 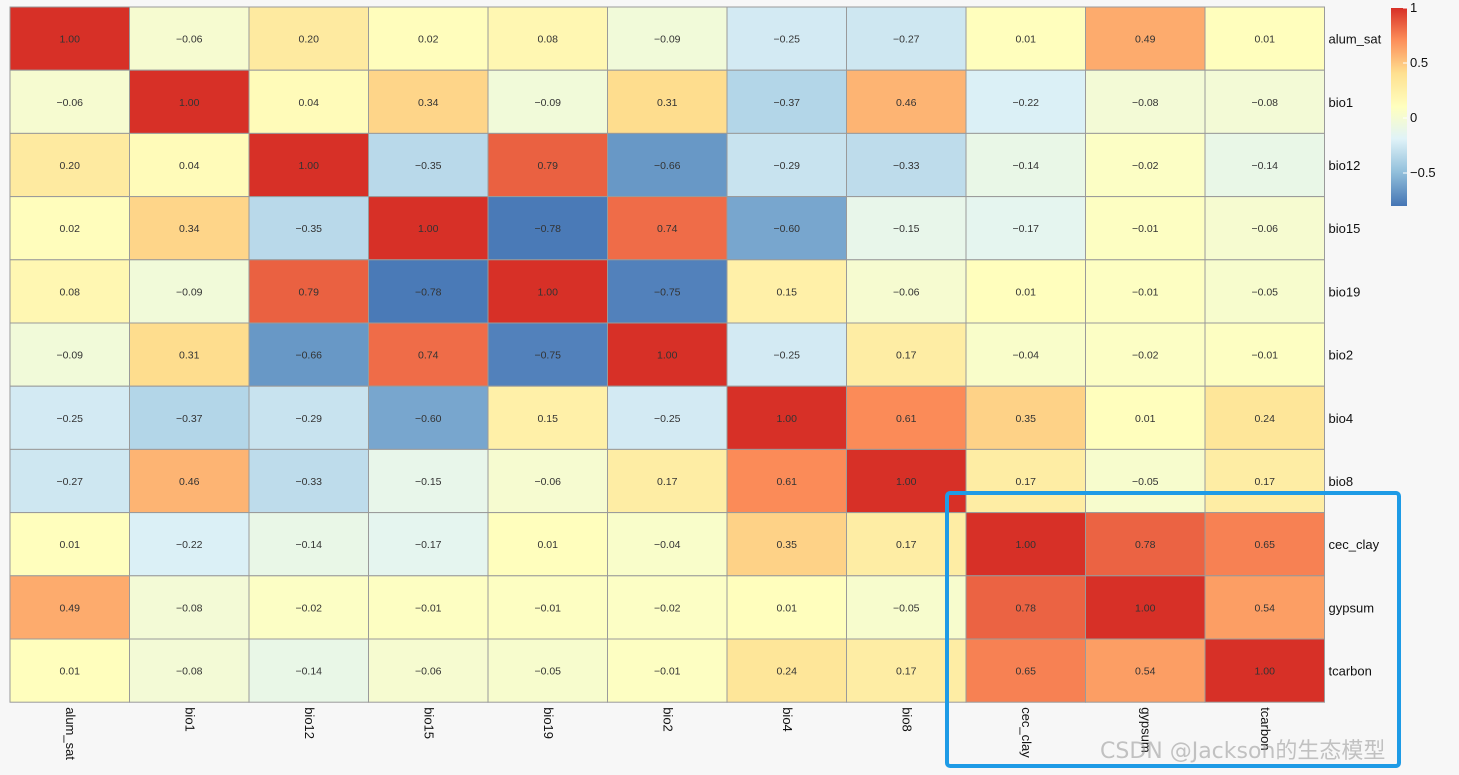 I want to click on cell-value-label: −0.29, so click(x=786, y=166).